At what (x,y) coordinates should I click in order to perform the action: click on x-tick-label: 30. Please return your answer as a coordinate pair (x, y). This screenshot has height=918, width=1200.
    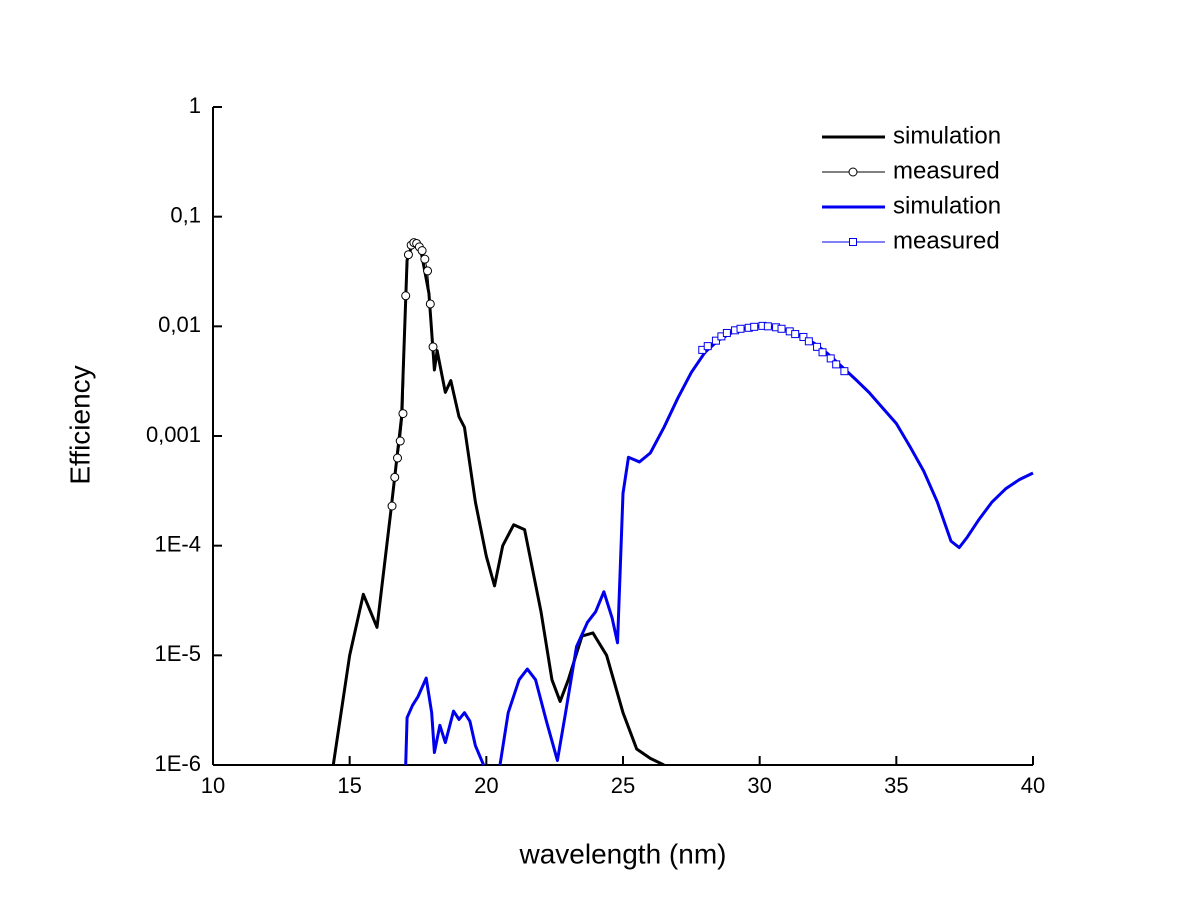
    Looking at the image, I should click on (759, 785).